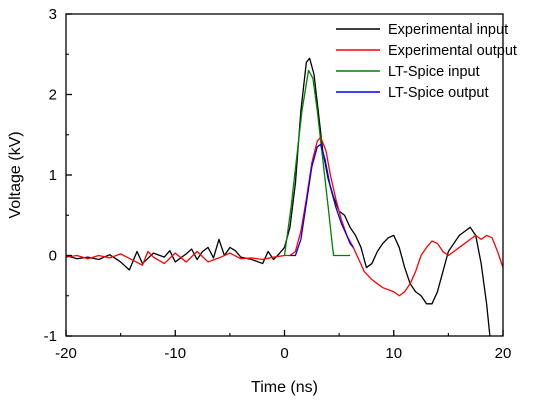 This screenshot has height=403, width=558. What do you see at coordinates (53, 256) in the screenshot?
I see `y-tick-label: 0` at bounding box center [53, 256].